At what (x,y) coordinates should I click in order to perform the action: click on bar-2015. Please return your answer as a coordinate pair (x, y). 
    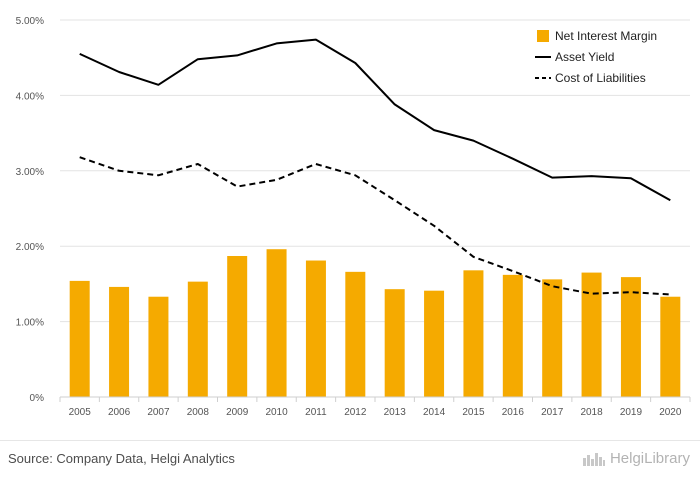
    Looking at the image, I should click on (473, 333).